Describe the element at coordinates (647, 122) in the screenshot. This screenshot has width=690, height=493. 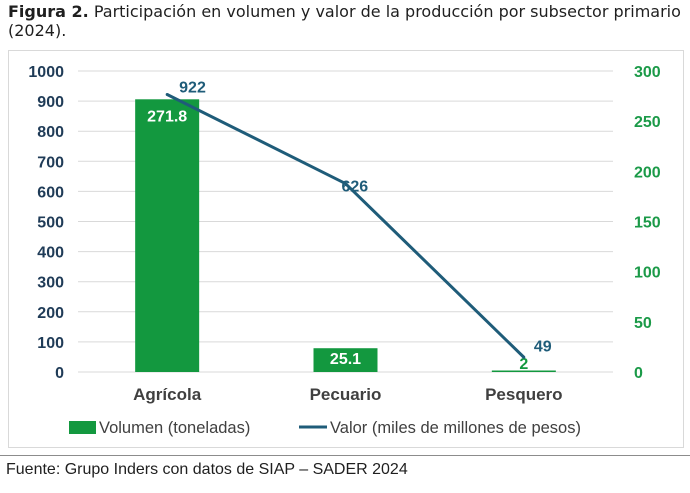
I see `right-axis-tick-label: 250` at that location.